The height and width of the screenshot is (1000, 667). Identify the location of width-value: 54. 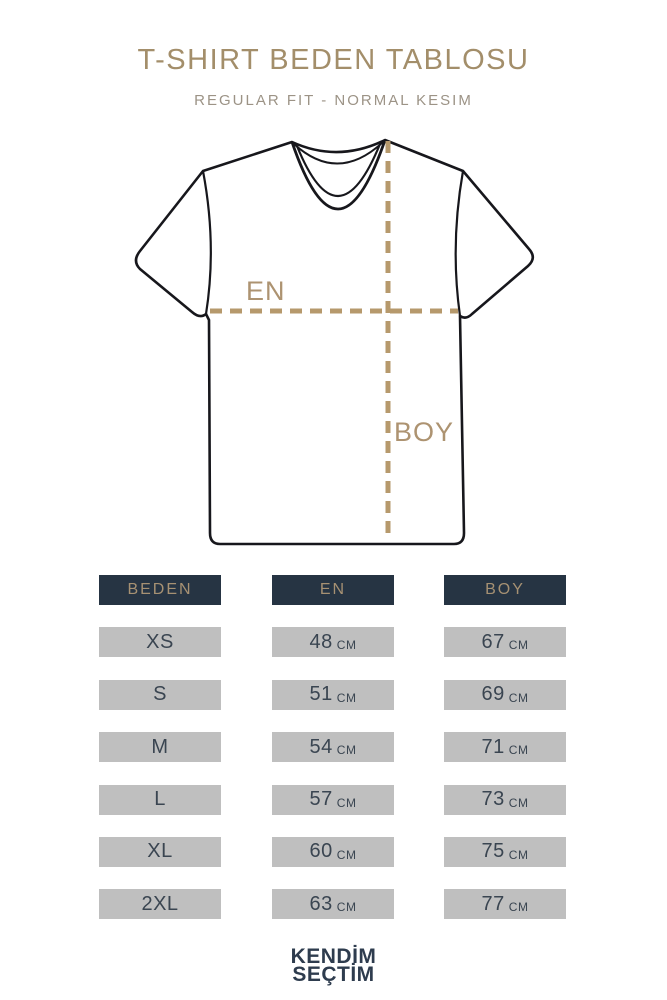
(321, 746).